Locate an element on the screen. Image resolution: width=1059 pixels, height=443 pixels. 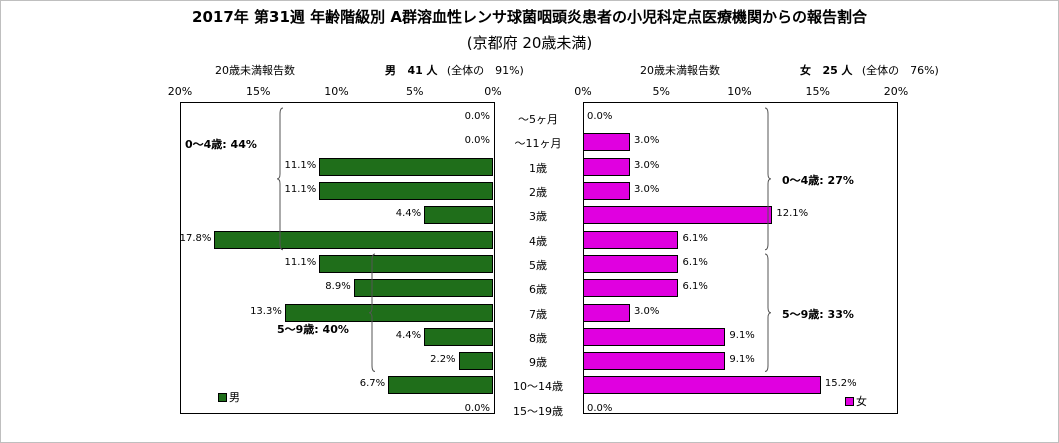
male-tick-label: 10% is located at coordinates (336, 91).